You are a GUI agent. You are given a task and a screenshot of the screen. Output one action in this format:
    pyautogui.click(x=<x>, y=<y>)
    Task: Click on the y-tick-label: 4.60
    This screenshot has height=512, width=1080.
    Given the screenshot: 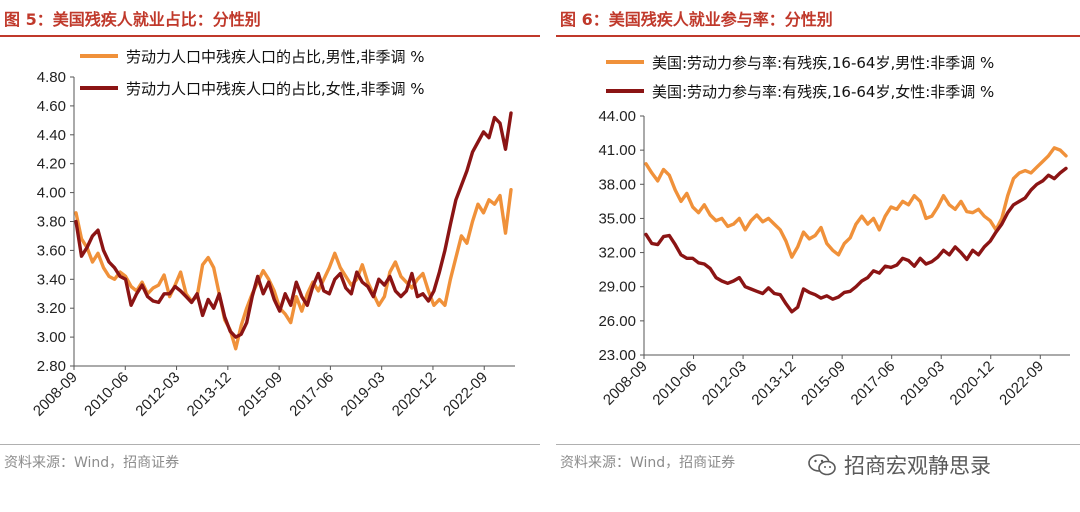 What is the action you would take?
    pyautogui.click(x=51, y=106)
    